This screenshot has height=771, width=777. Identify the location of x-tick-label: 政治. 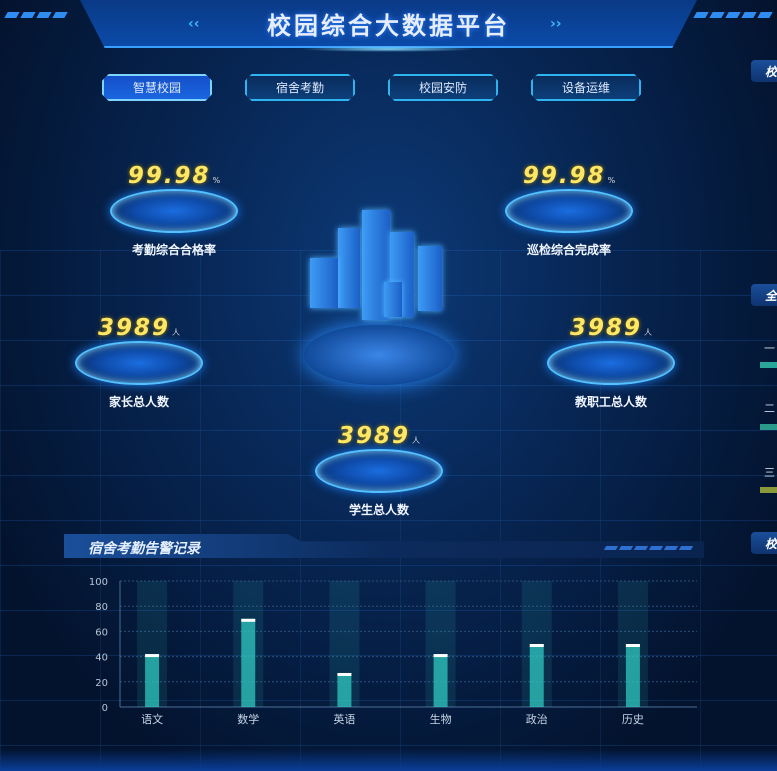
(537, 719).